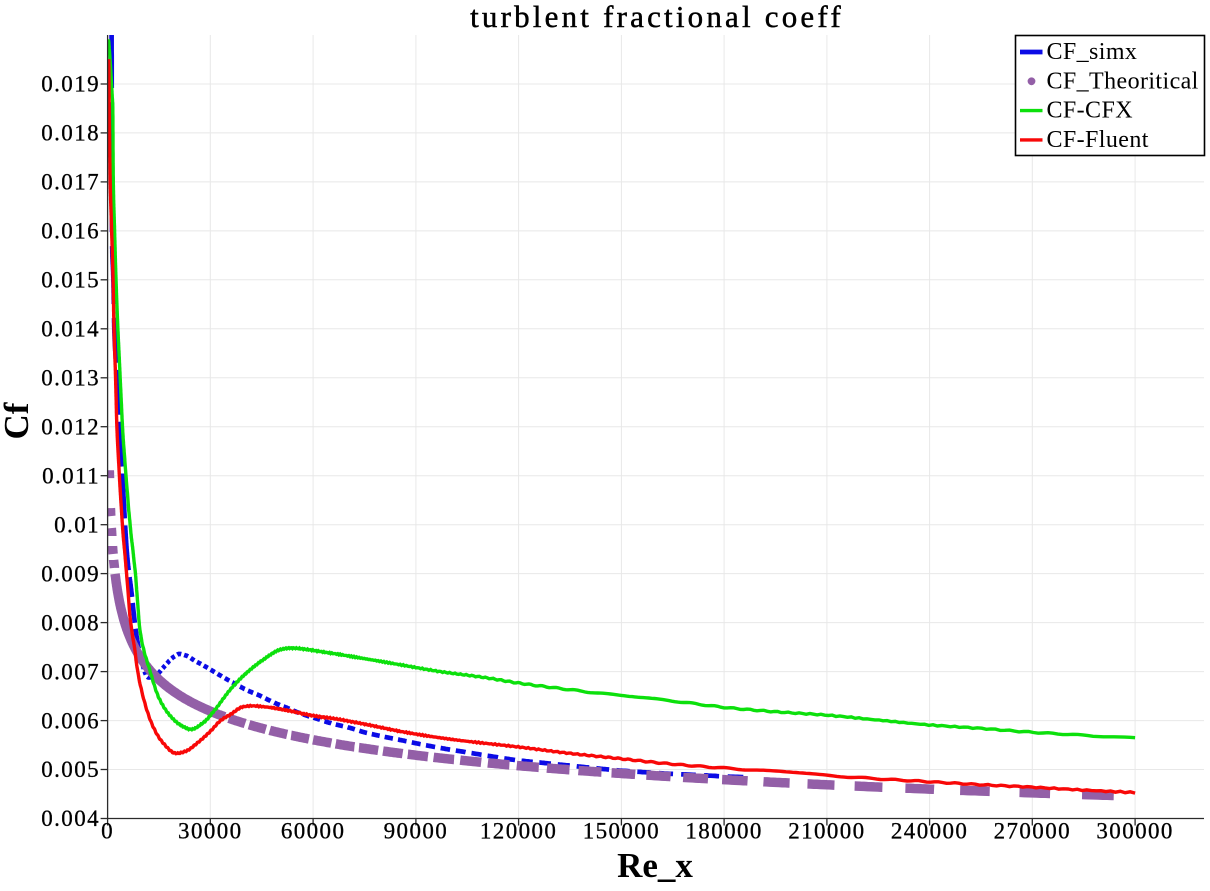 This screenshot has width=1210, height=891. Describe the element at coordinates (621, 831) in the screenshot. I see `svg-text: 150000` at that location.